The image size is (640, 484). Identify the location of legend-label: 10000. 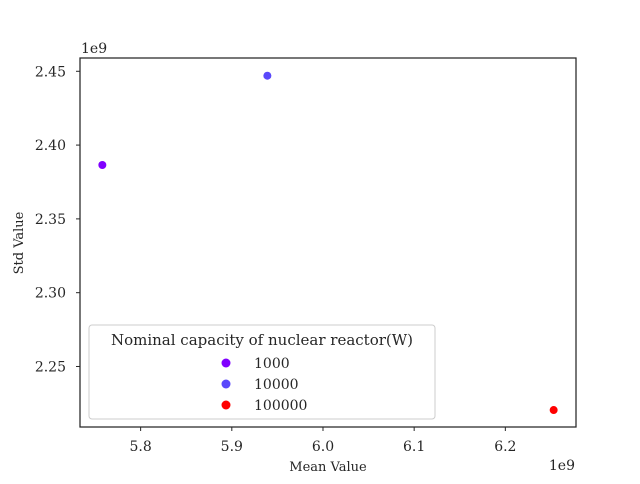
(276, 385).